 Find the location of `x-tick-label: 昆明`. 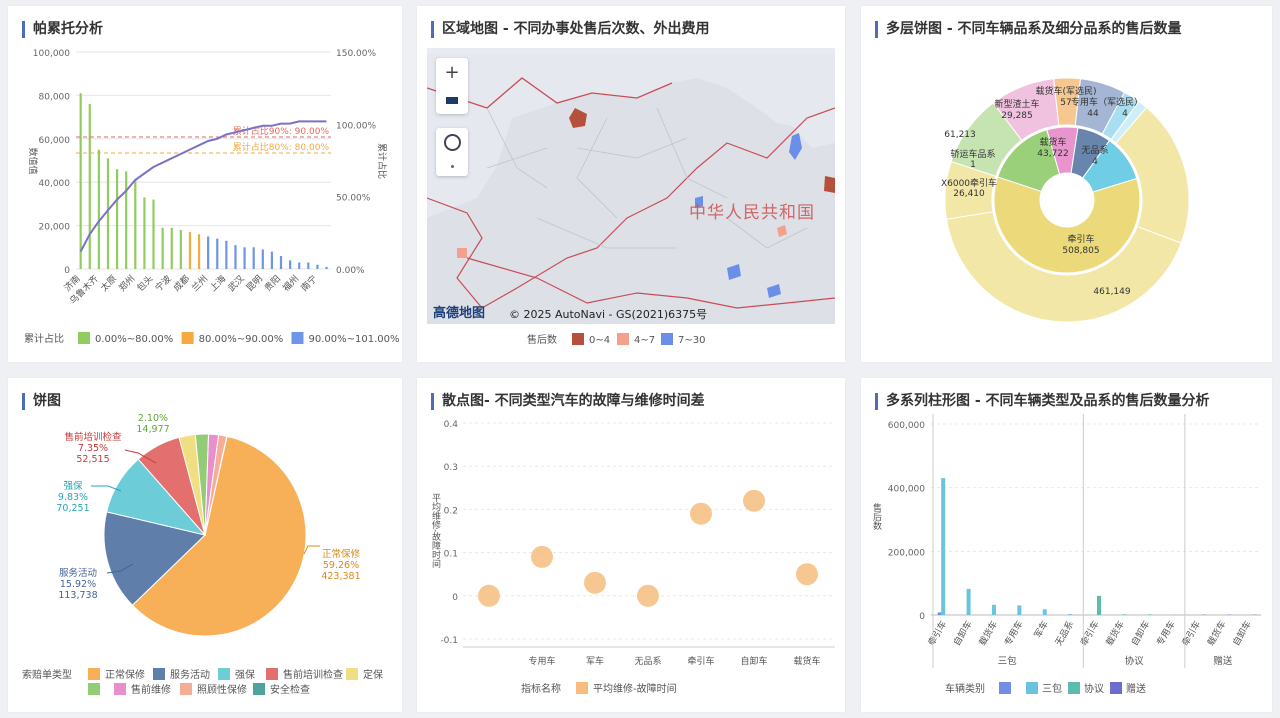

x-tick-label: 昆明 is located at coordinates (254, 283).